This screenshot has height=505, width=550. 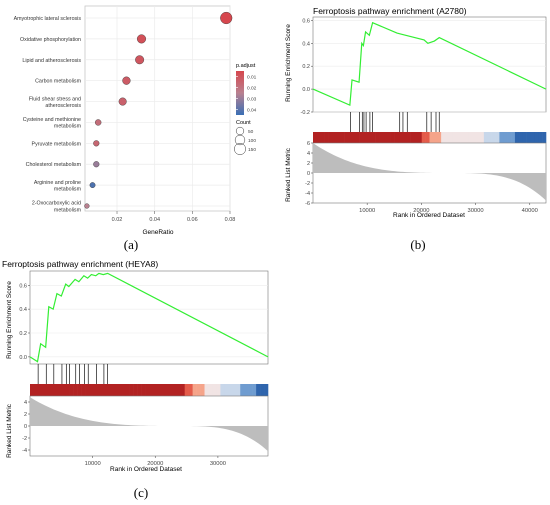 What do you see at coordinates (429, 172) in the screenshot?
I see `ranked-metric-area` at bounding box center [429, 172].